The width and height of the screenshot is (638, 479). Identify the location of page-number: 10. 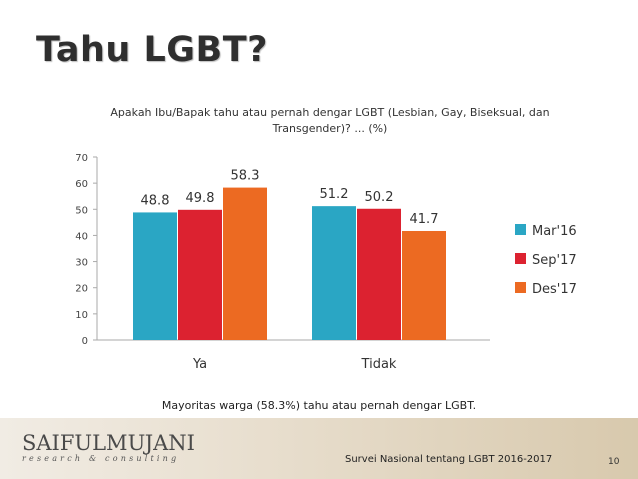
(614, 462).